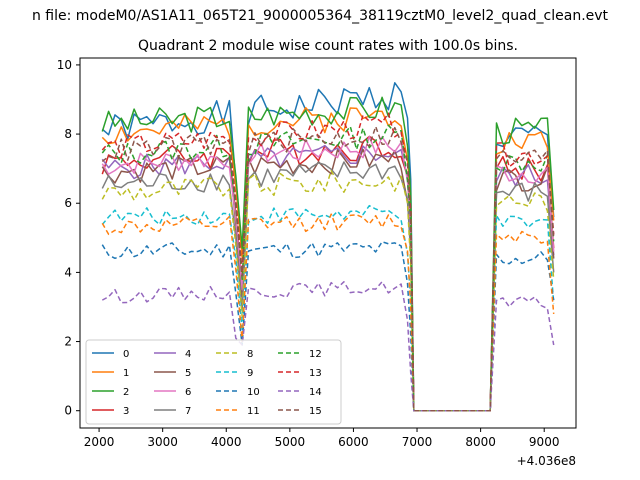  Describe the element at coordinates (315, 354) in the screenshot. I see `legend-label-12: 12` at that location.